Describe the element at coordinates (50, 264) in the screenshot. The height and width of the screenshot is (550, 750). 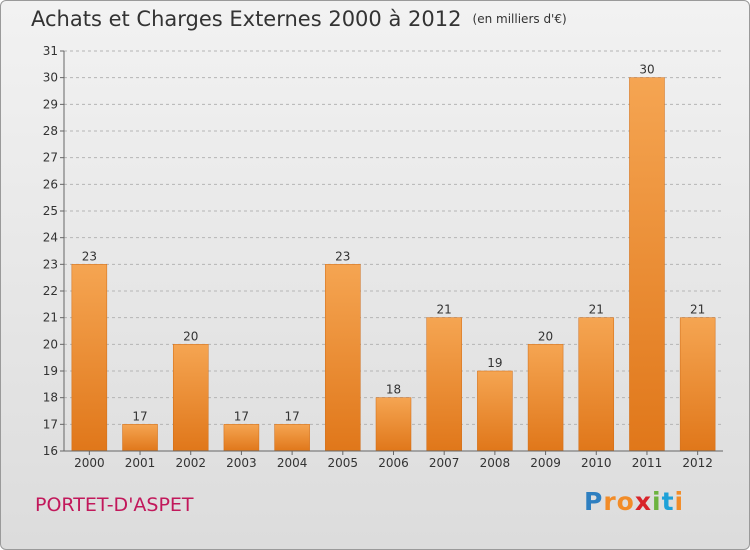
I see `y-tick-label: 23` at that location.